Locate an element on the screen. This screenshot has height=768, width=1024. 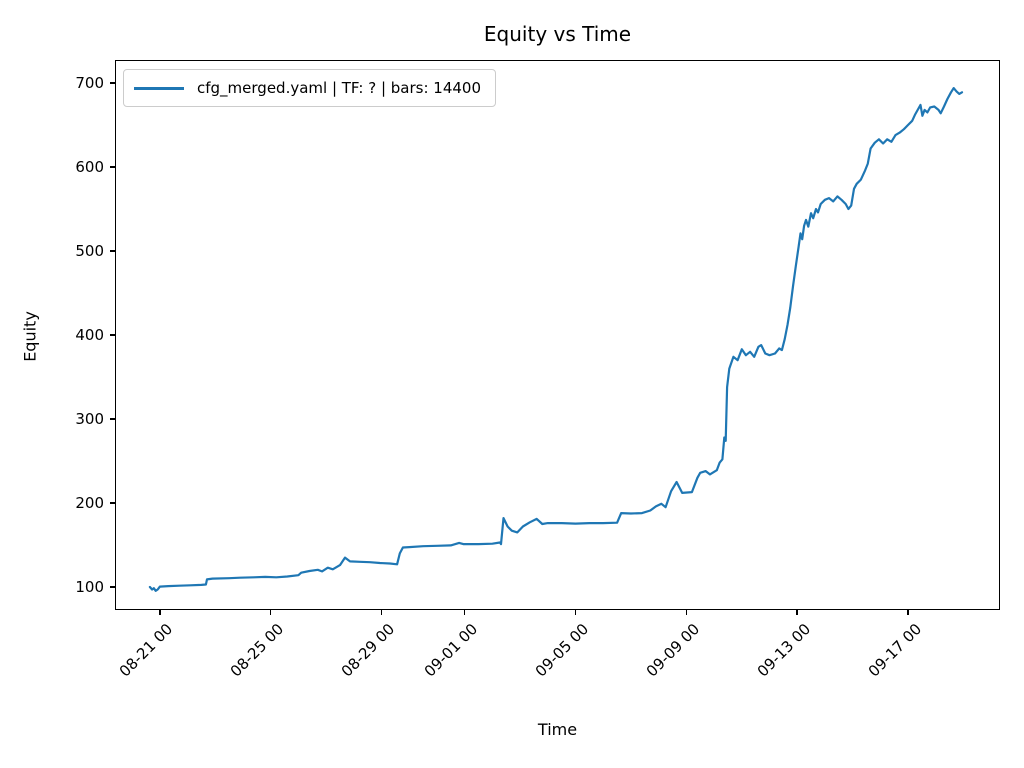
y-axis-title: Equity is located at coordinates (30, 336).